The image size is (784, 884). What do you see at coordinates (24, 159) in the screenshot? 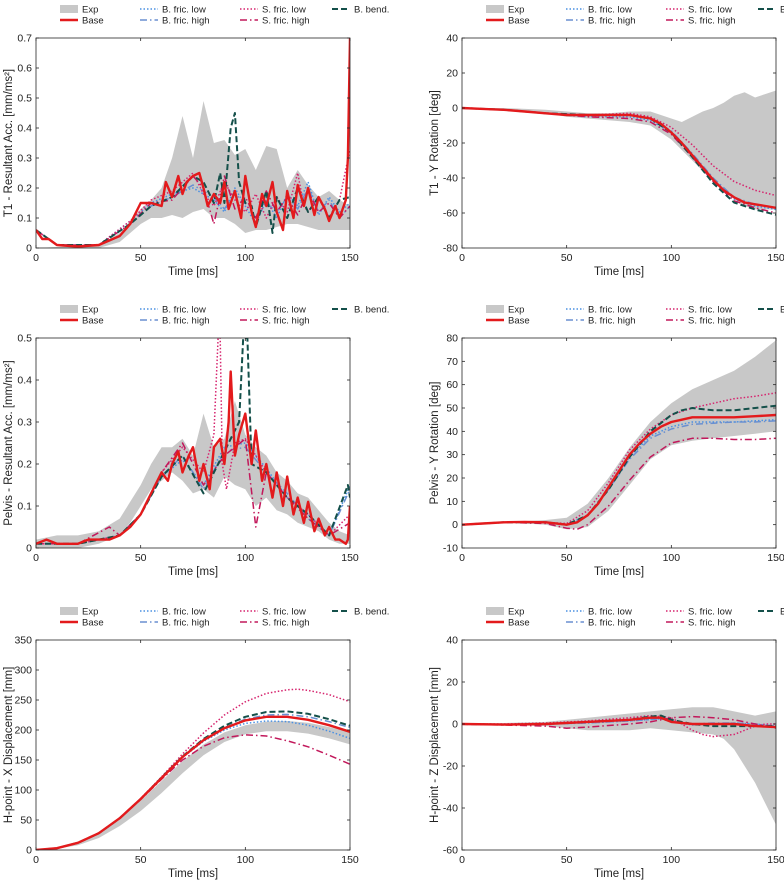
I see `y-tick-label: 0.3` at bounding box center [24, 159].